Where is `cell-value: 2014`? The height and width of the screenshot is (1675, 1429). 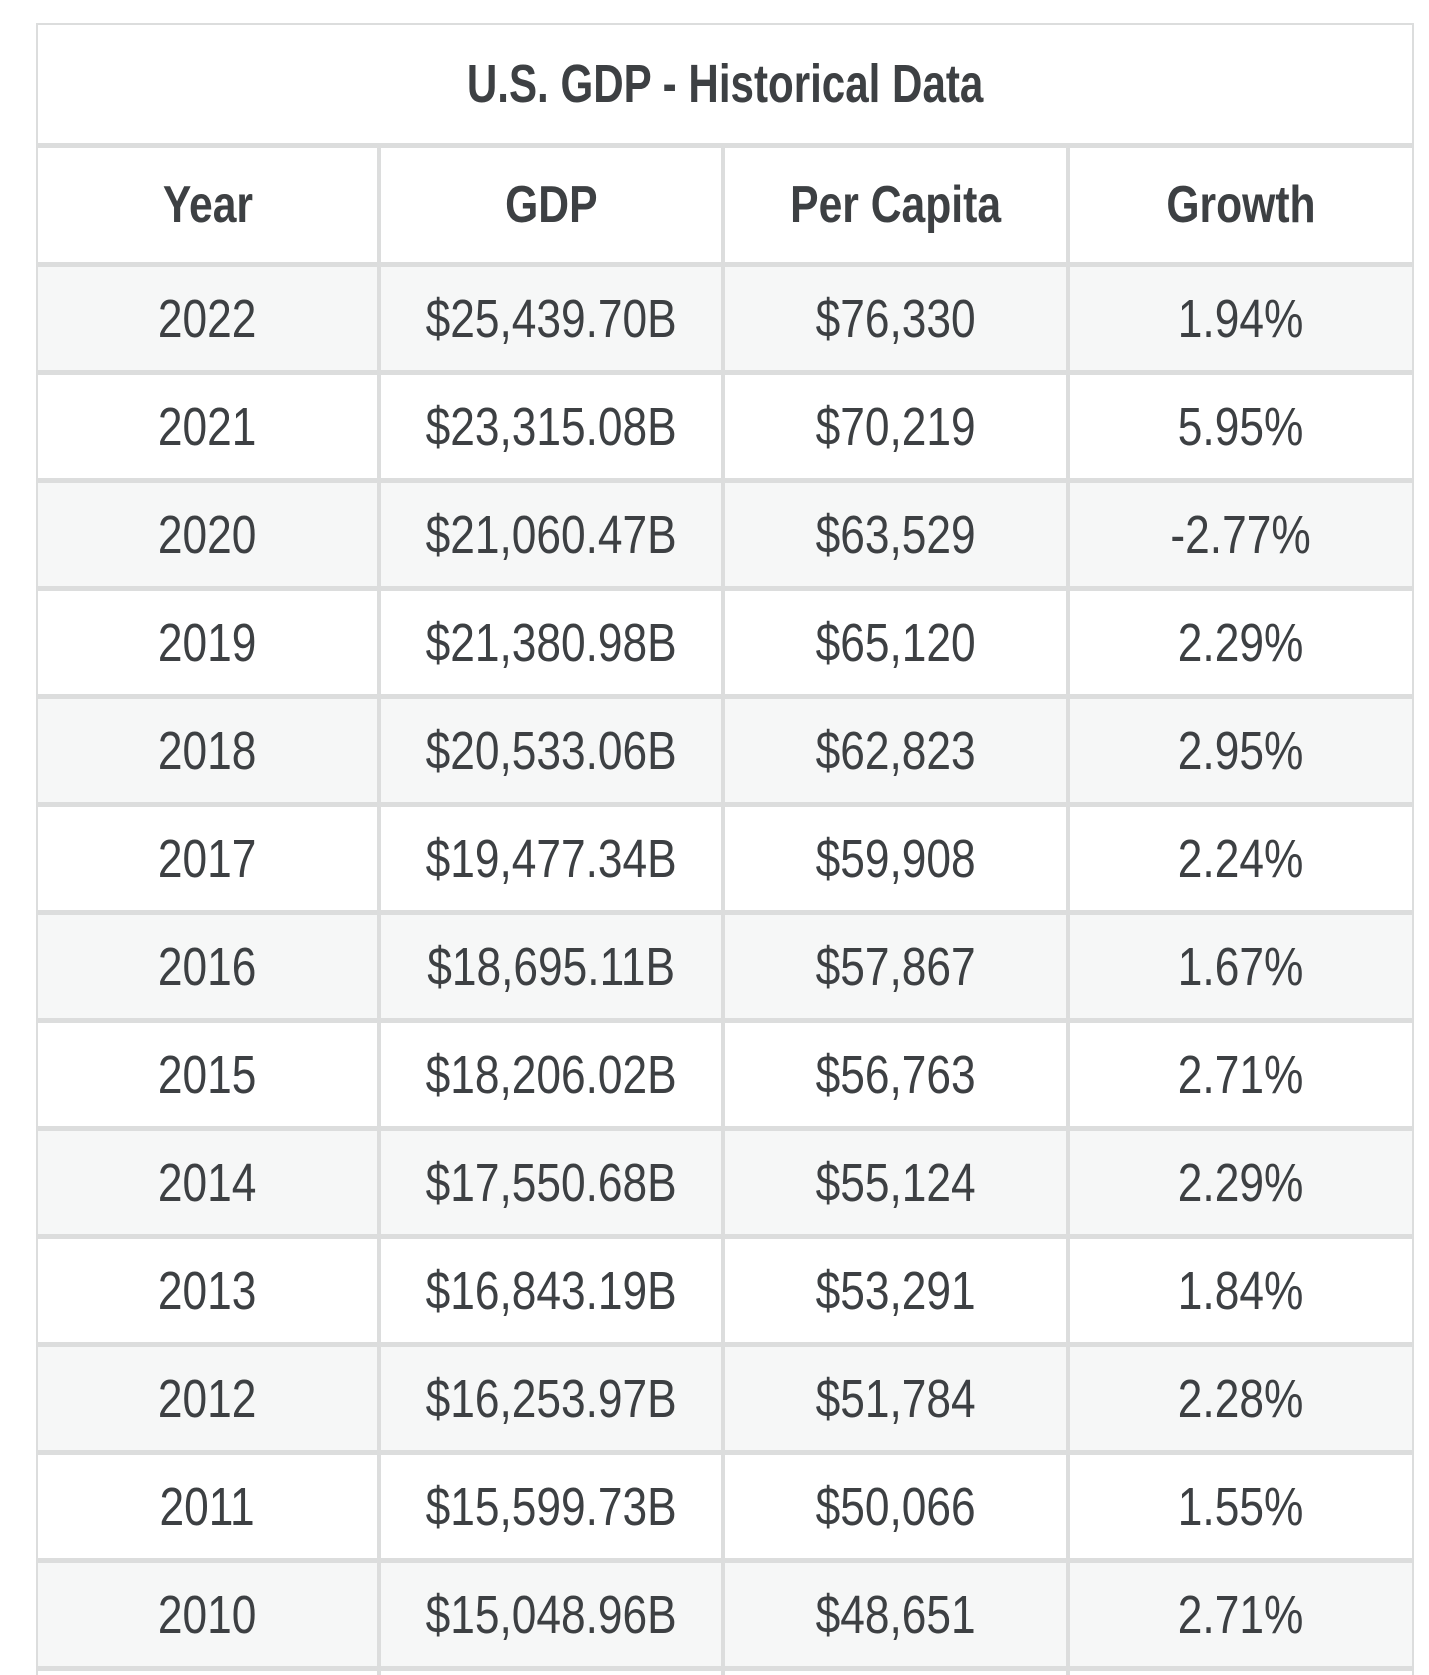 cell-value: 2014 is located at coordinates (207, 1182).